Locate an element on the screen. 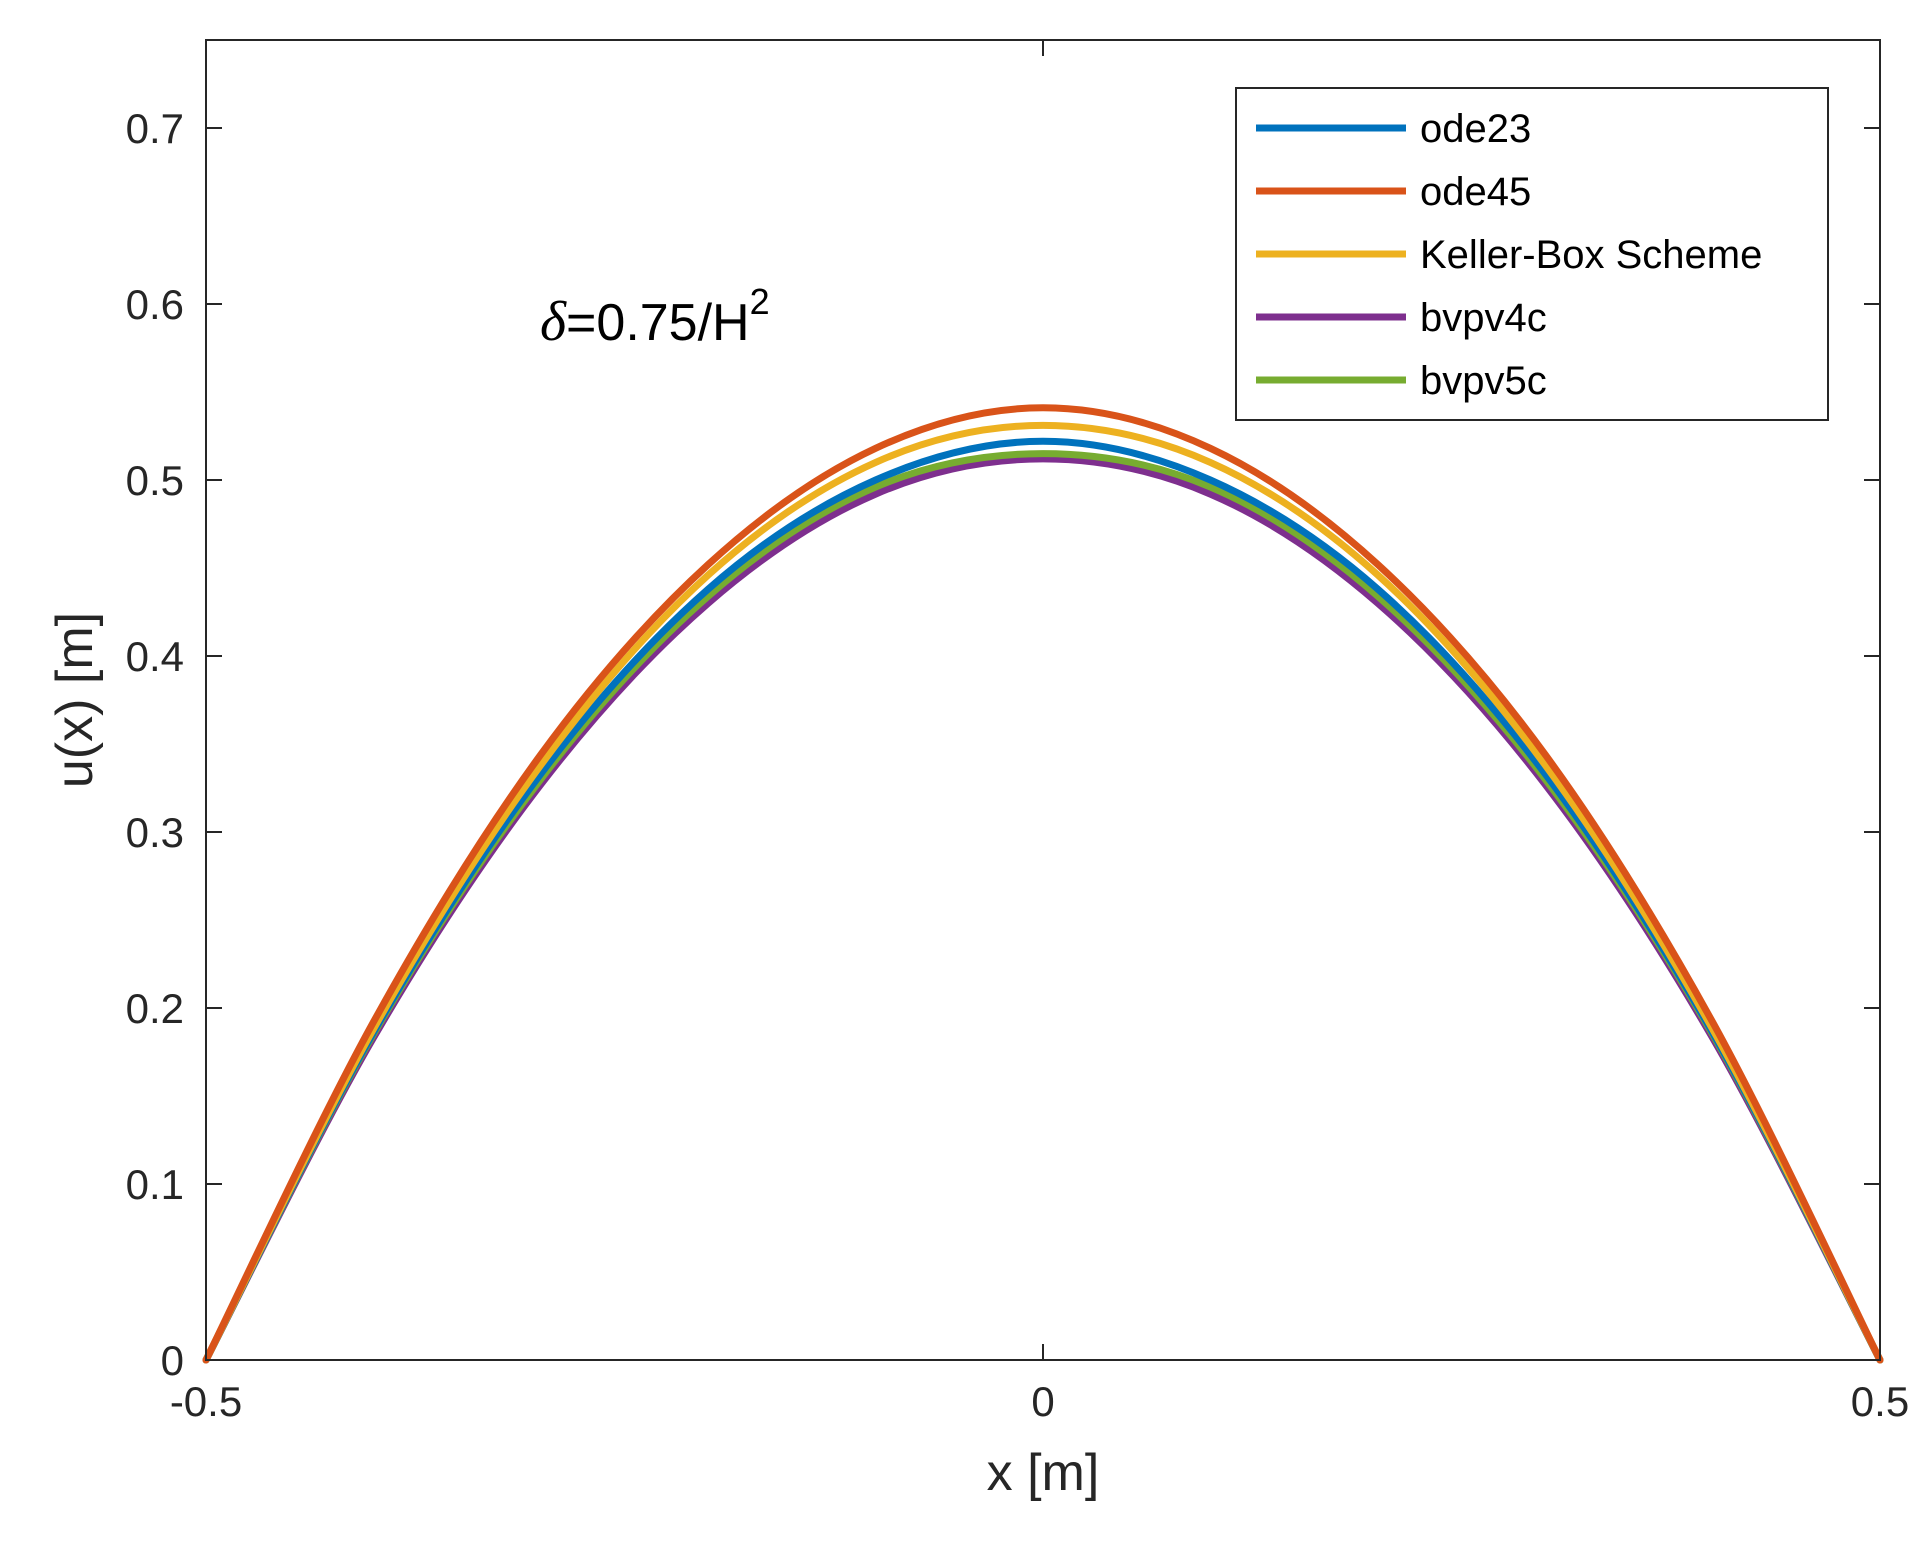 This screenshot has height=1541, width=1931. y-tick-label: 0.4 is located at coordinates (155, 656).